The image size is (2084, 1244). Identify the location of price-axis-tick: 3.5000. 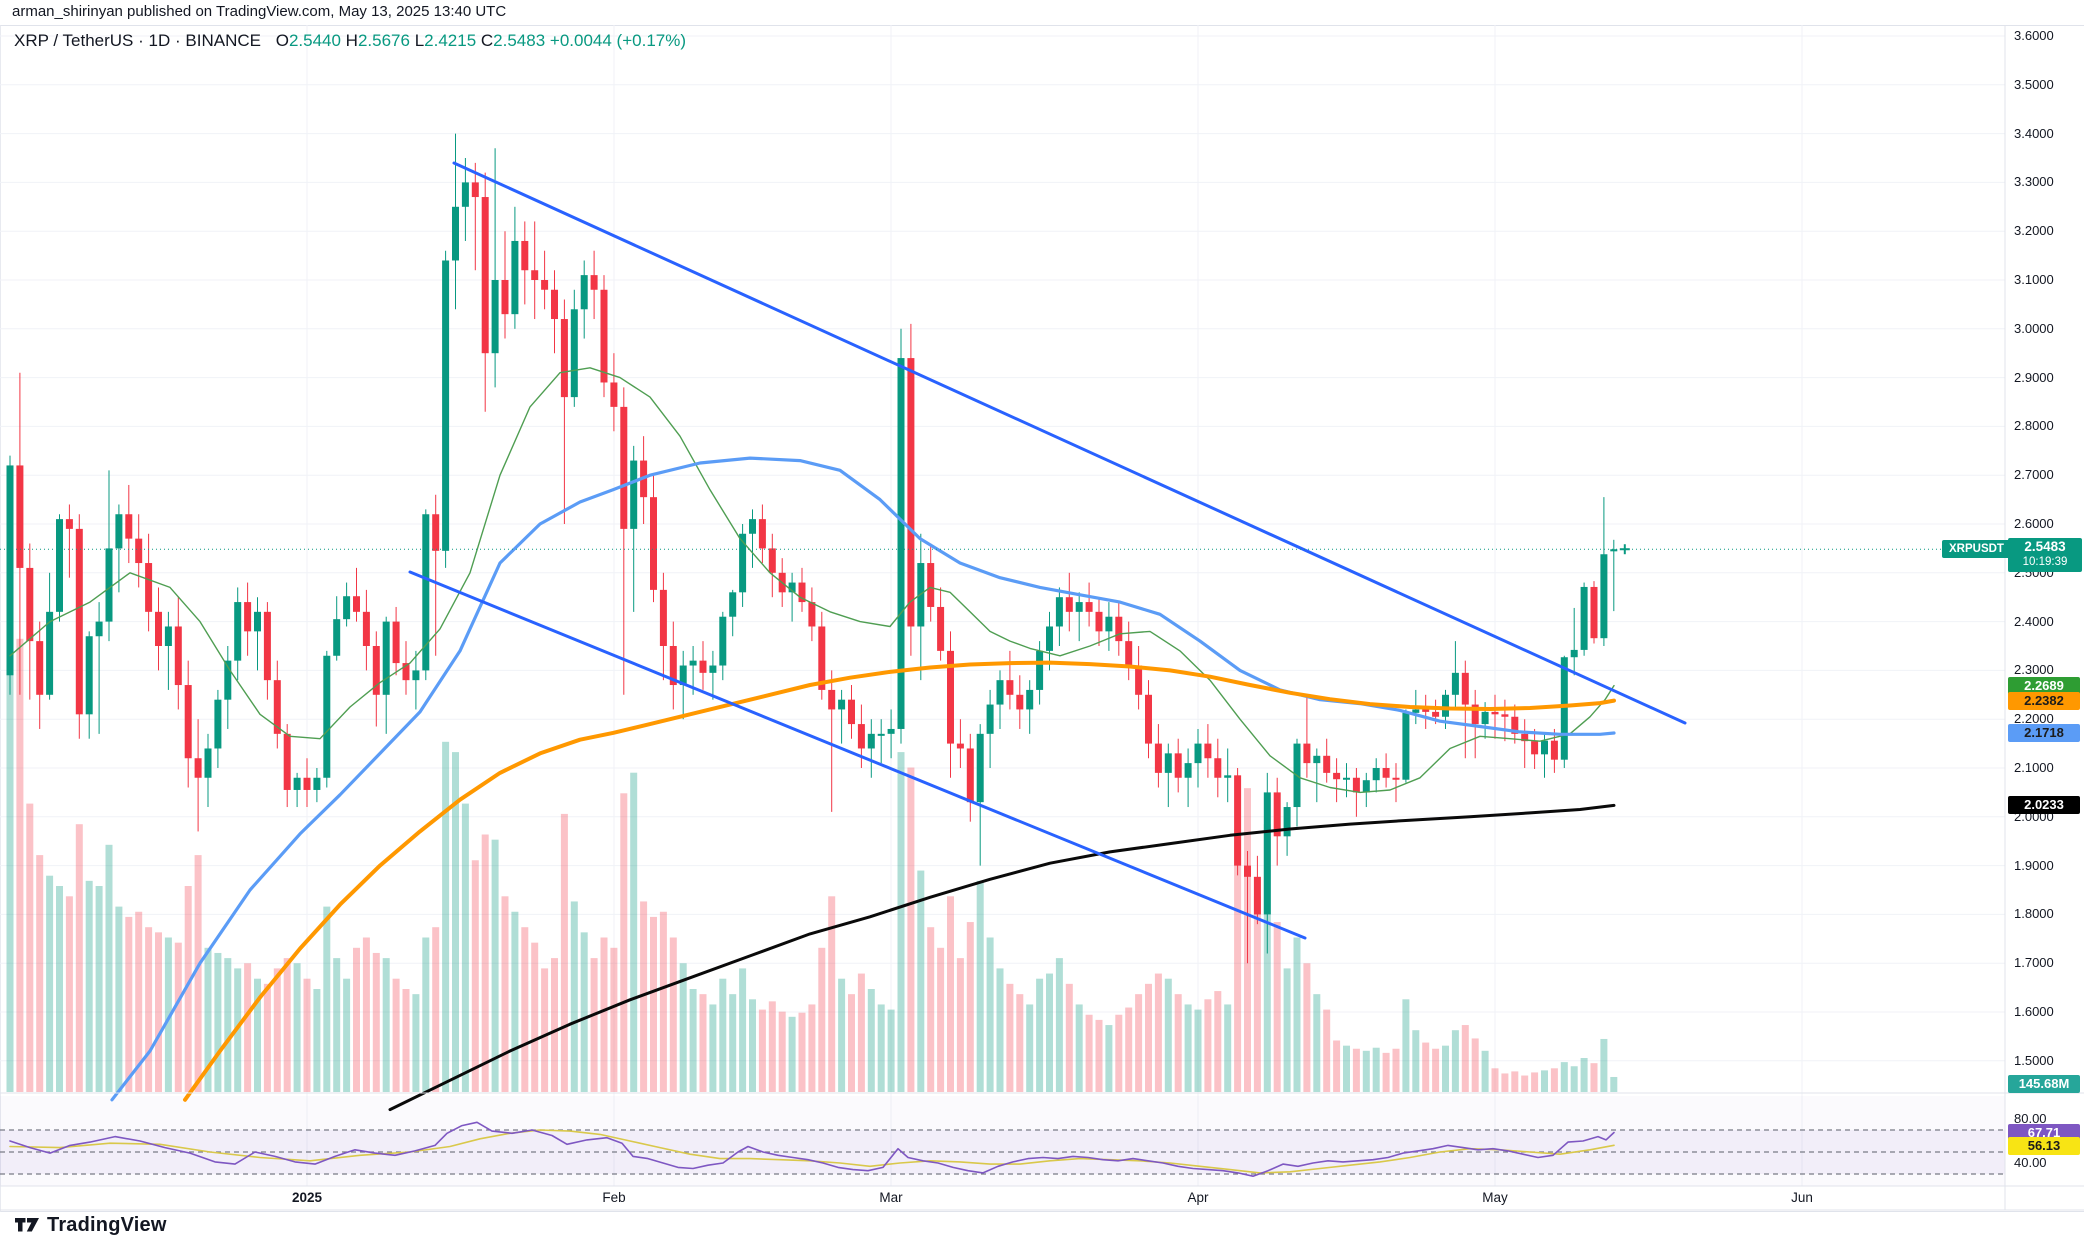
(2034, 84).